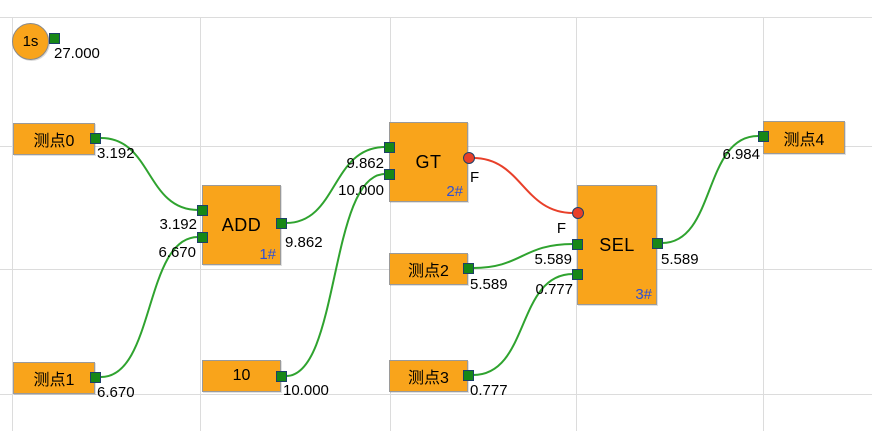 The height and width of the screenshot is (431, 872). Describe the element at coordinates (54, 141) in the screenshot. I see `node-t0-label: 测点0` at that location.